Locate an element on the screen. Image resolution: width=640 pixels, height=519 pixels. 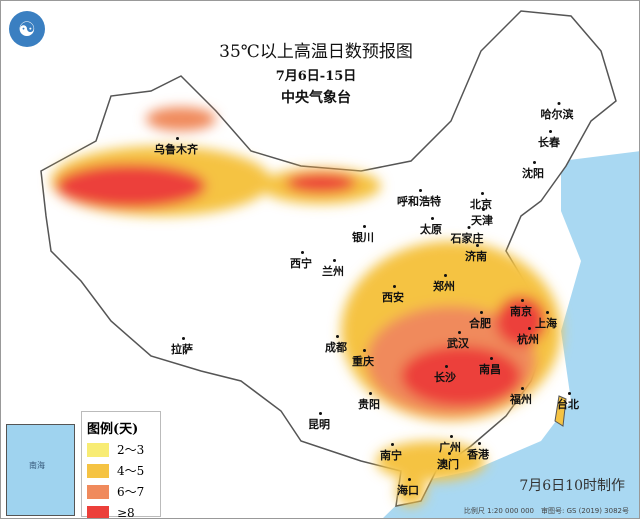
legend-label: 2～3 is located at coordinates (131, 450).